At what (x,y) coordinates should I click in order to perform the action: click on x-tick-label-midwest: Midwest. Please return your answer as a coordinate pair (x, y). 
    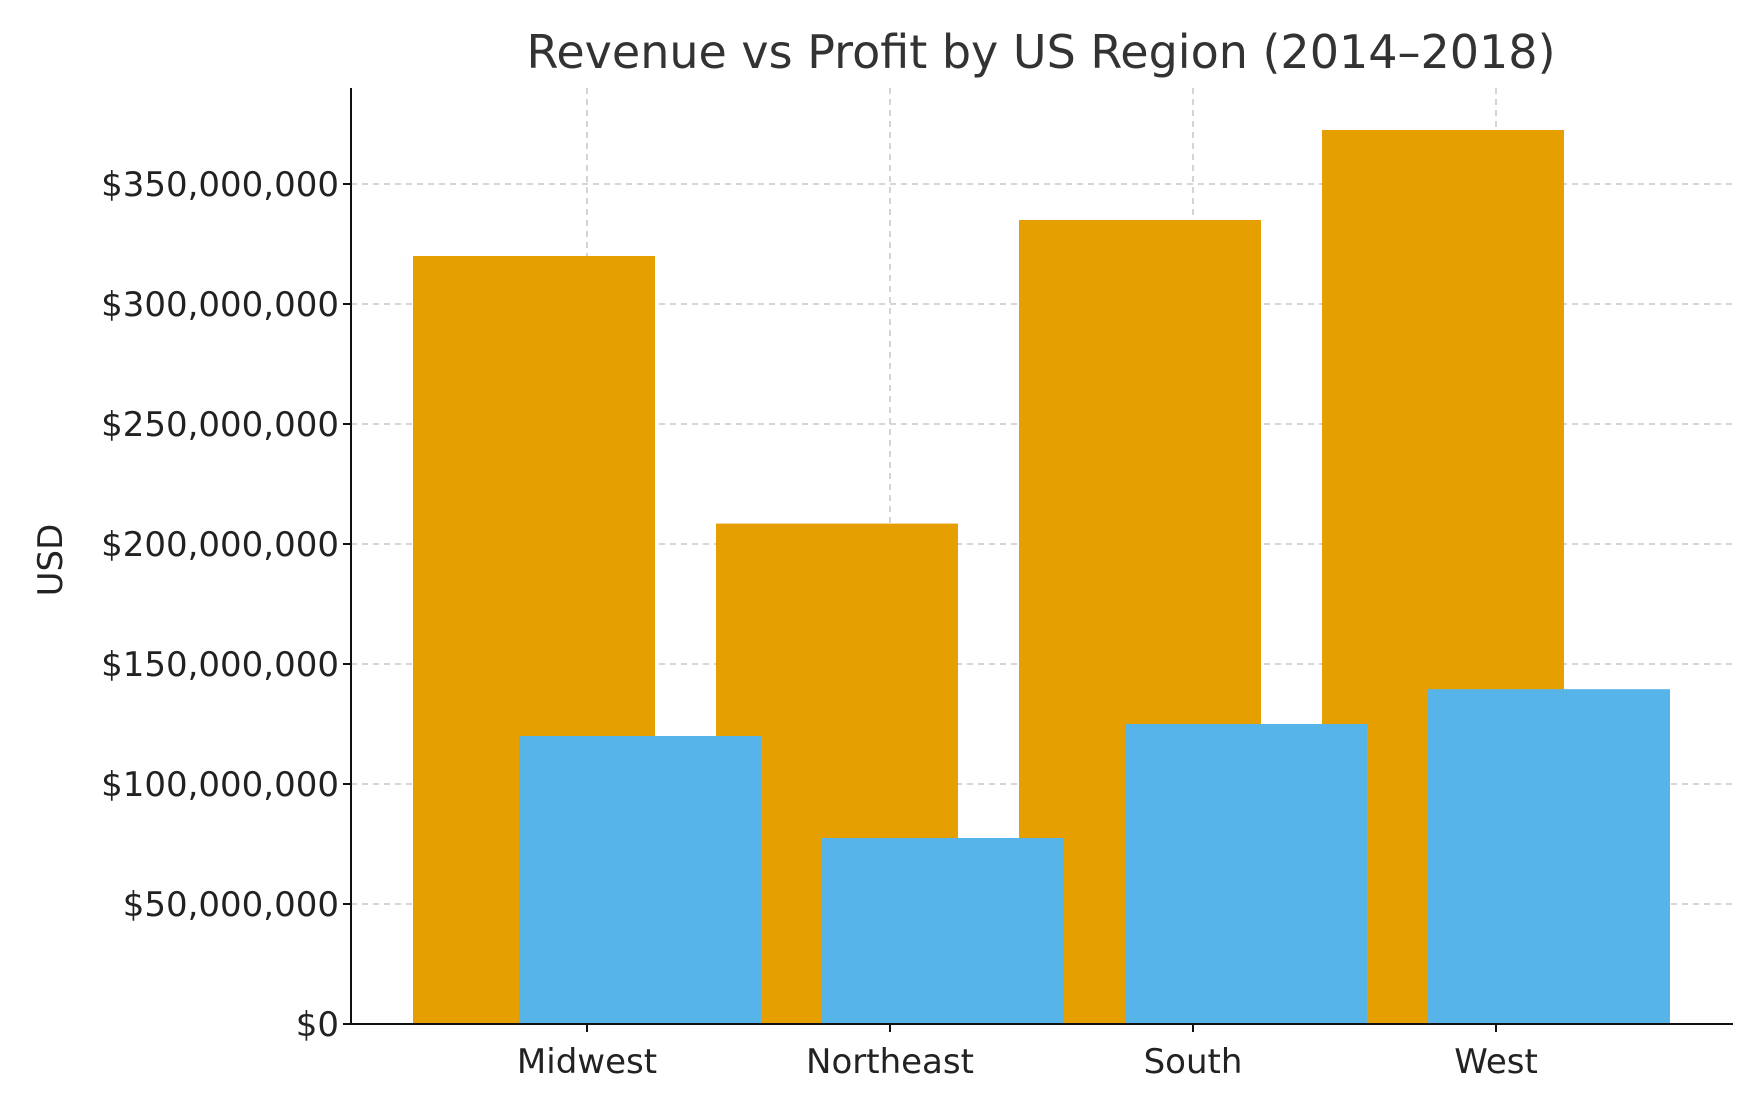
    Looking at the image, I should click on (587, 1062).